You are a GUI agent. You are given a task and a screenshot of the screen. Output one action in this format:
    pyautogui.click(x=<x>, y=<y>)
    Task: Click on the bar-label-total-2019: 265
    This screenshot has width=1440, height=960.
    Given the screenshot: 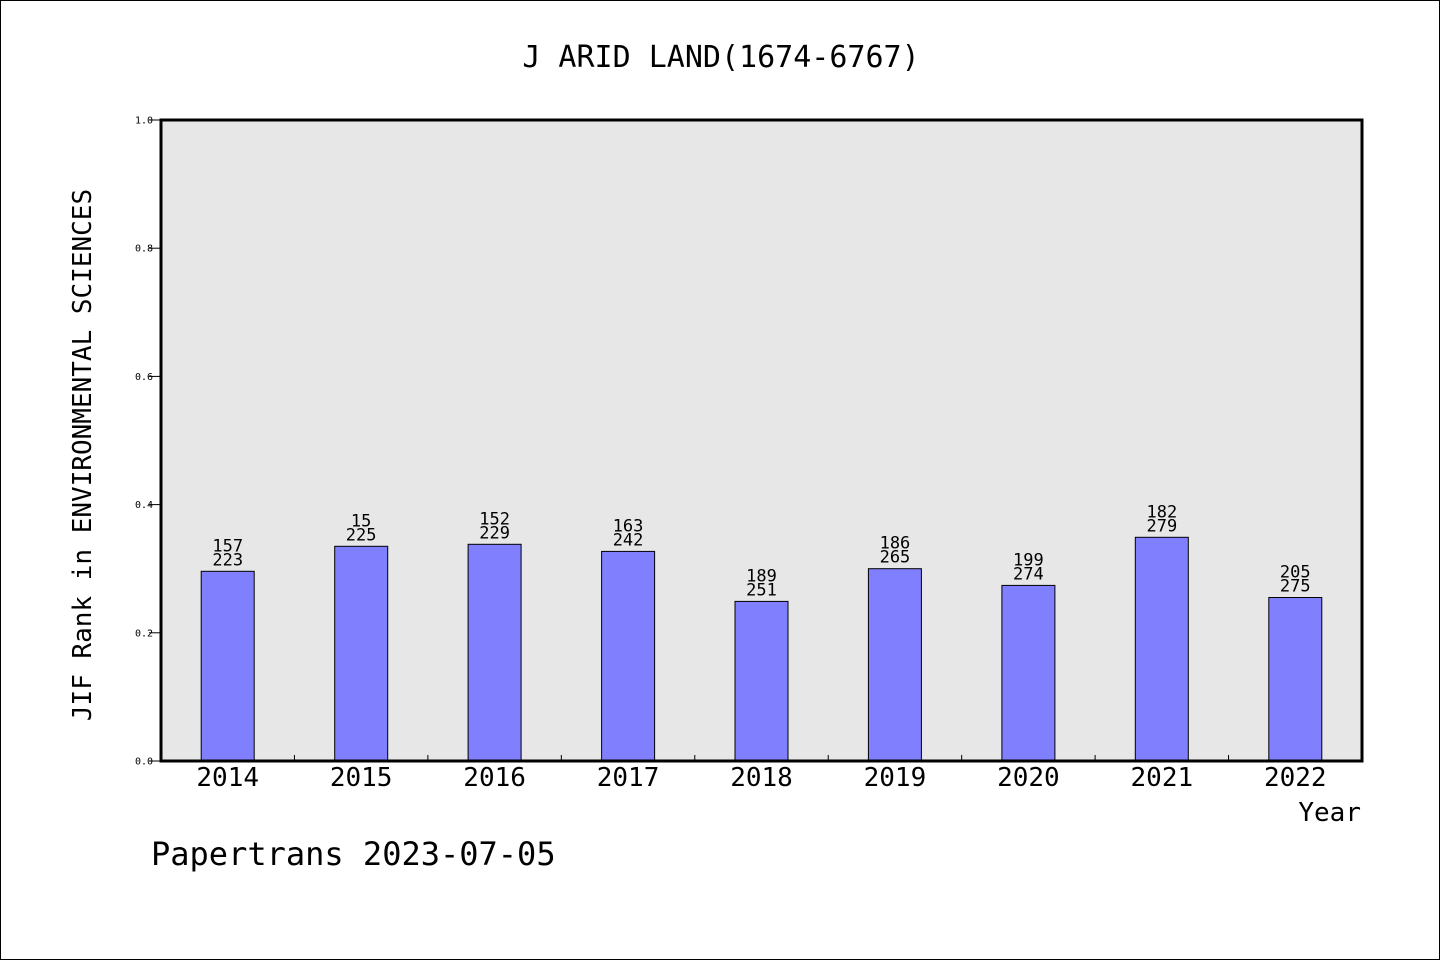 What is the action you would take?
    pyautogui.click(x=895, y=558)
    